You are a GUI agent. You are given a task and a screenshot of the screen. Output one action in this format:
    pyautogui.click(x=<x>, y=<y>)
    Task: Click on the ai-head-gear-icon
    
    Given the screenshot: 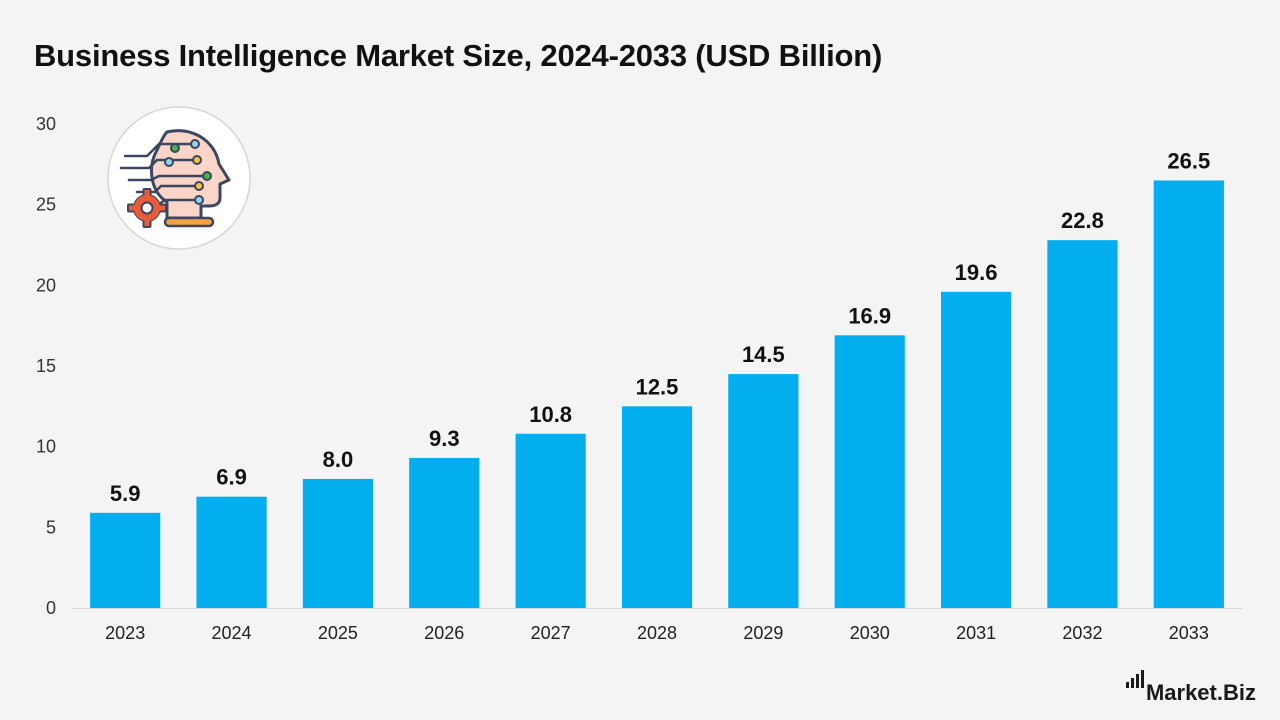 What is the action you would take?
    pyautogui.click(x=179, y=178)
    